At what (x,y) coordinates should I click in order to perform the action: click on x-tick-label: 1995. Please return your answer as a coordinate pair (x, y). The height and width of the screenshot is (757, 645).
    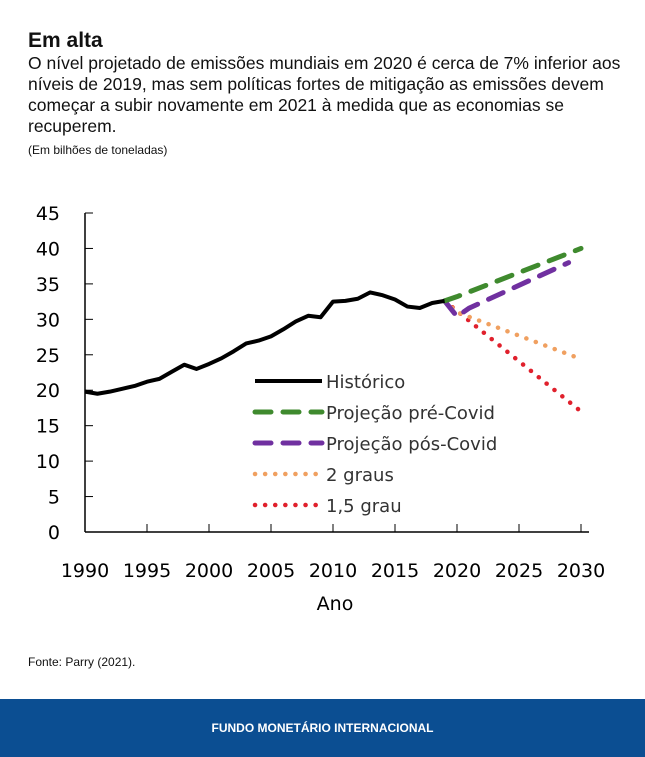
    Looking at the image, I should click on (147, 571).